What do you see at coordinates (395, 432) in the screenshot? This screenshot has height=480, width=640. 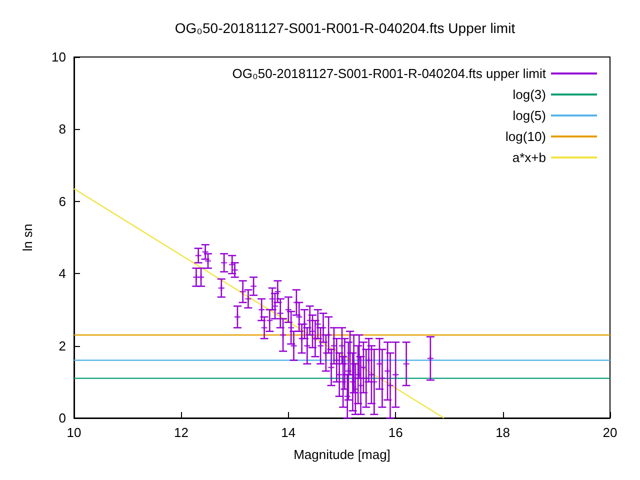 I see `x-tick-label: 16` at bounding box center [395, 432].